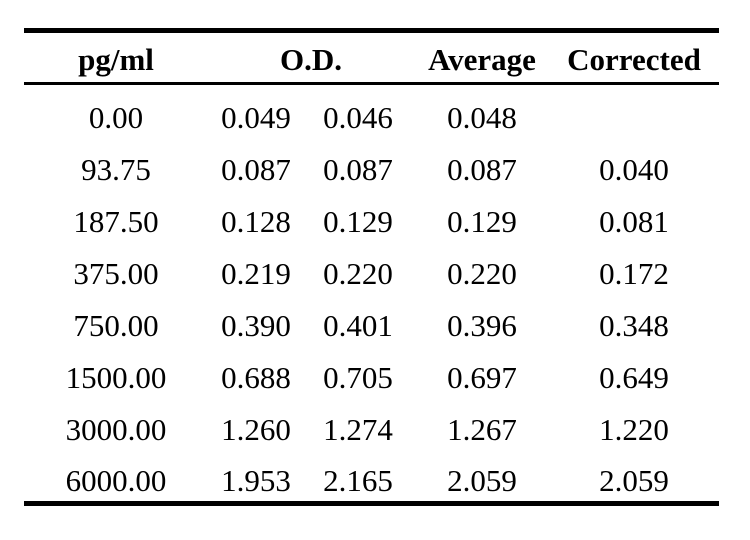 The image size is (750, 540). I want to click on pg-ml-cell: 1500.00, so click(116, 377).